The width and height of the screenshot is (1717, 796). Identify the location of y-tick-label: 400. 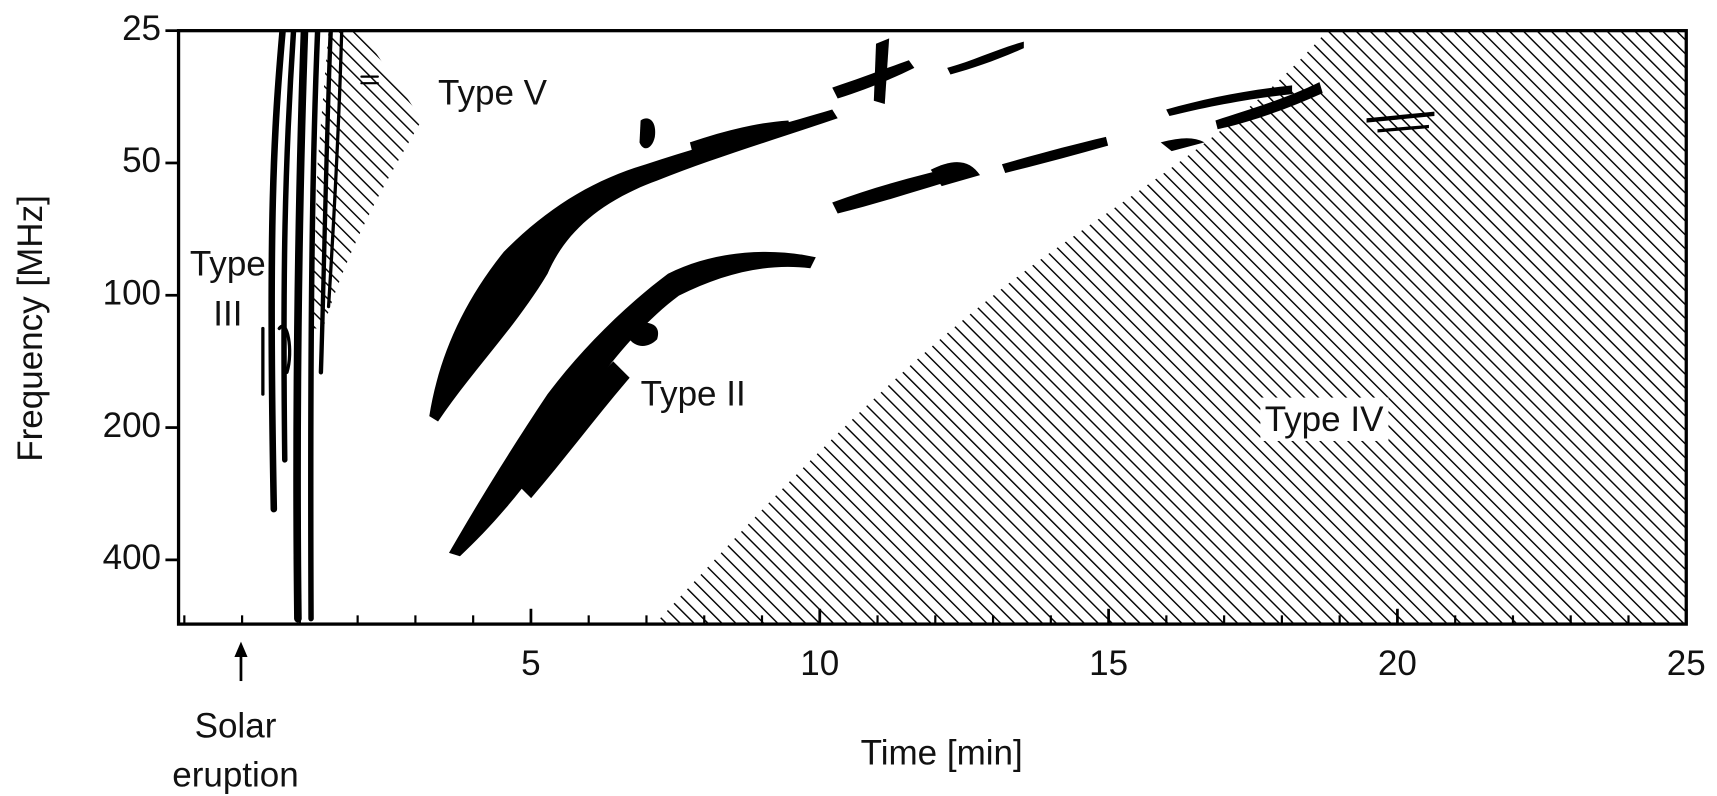
(132, 557).